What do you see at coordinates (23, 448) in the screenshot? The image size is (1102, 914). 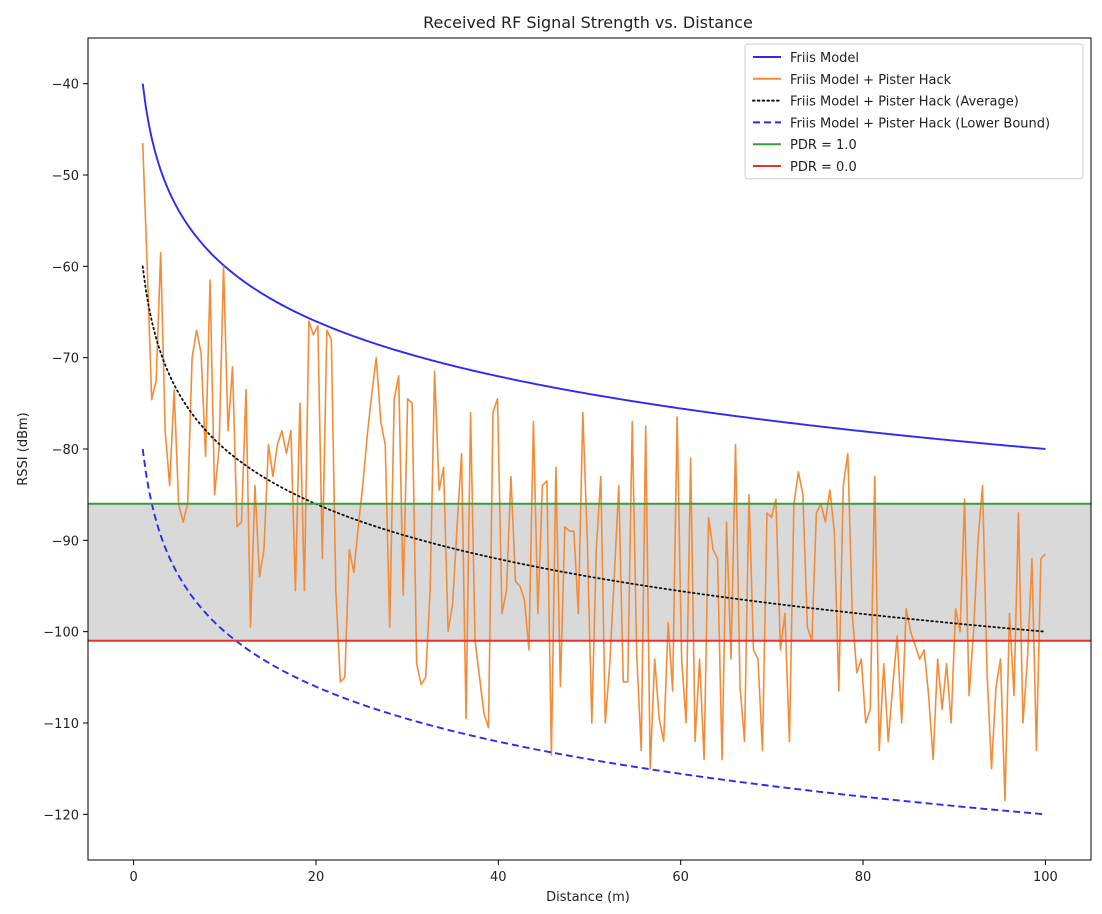 I see `y-axis-label: RSSI (dBm)` at bounding box center [23, 448].